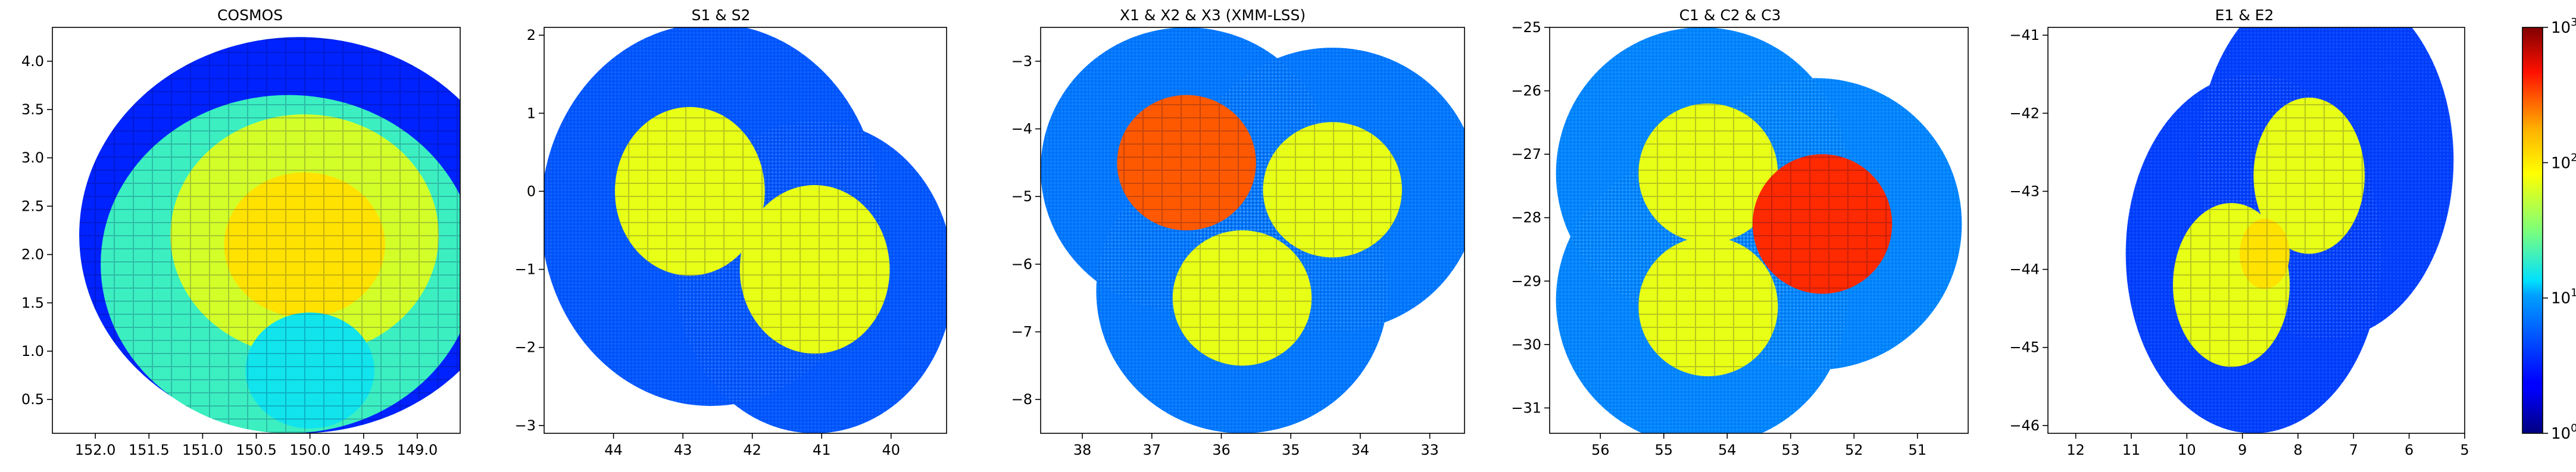 The height and width of the screenshot is (472, 2576). I want to click on x-tick-label: 34, so click(1360, 450).